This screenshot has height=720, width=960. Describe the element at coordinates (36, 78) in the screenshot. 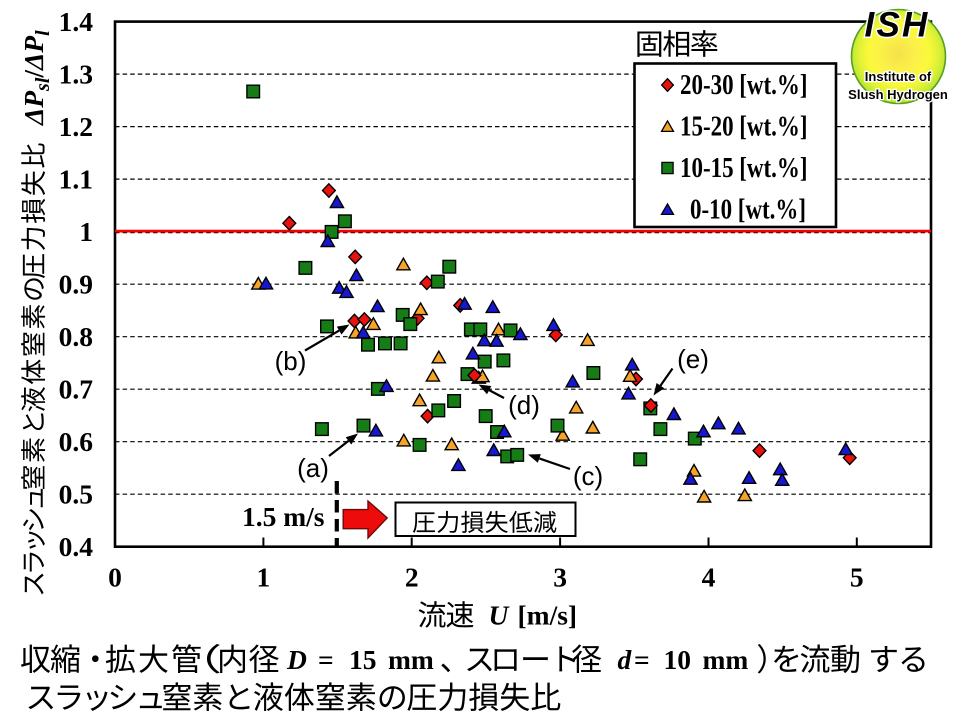

I see `svg-text: ΔPsl/ΔPl` at that location.